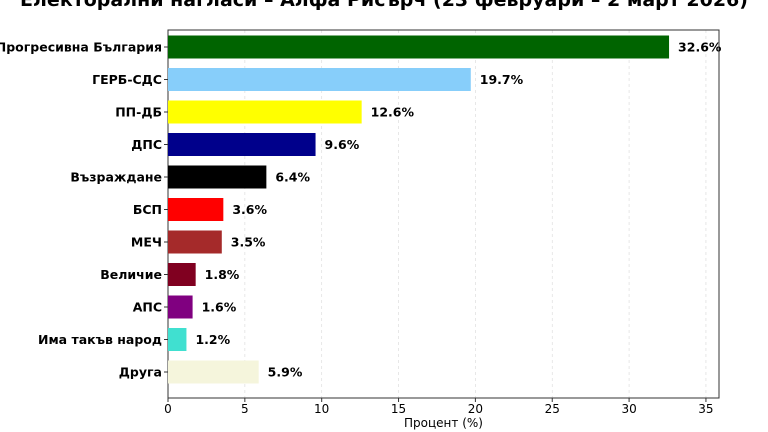  Describe the element at coordinates (245, 409) in the screenshot. I see `x-tick-label: 5` at that location.